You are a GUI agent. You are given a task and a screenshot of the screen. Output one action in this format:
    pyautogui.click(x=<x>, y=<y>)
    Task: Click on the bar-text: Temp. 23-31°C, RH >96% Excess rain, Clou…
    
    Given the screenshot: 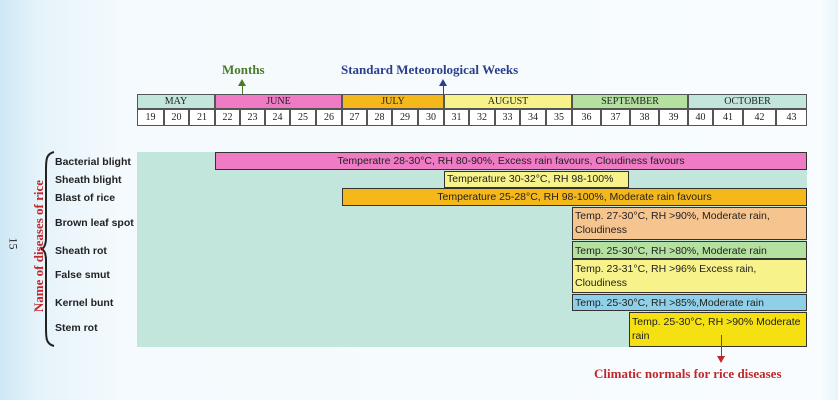 What is the action you would take?
    pyautogui.click(x=666, y=276)
    